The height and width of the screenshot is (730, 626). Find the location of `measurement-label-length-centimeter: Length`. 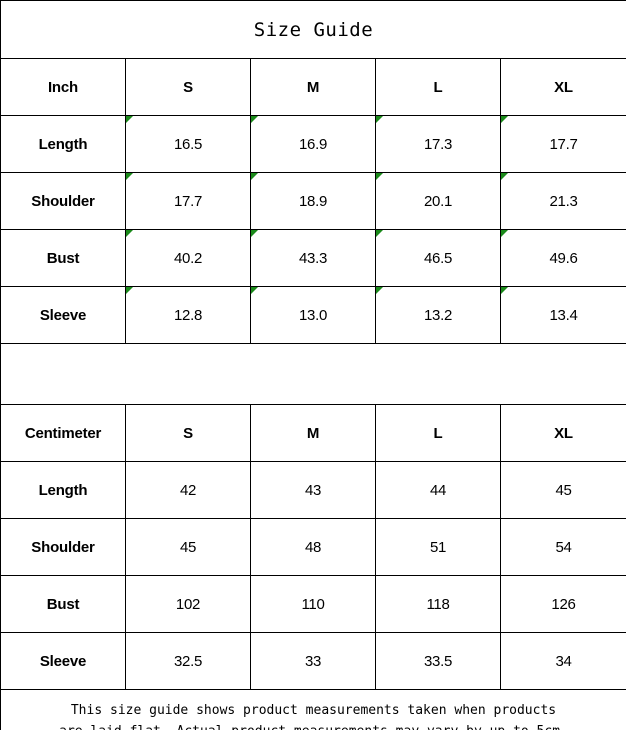

measurement-label-length-centimeter: Length is located at coordinates (63, 490).